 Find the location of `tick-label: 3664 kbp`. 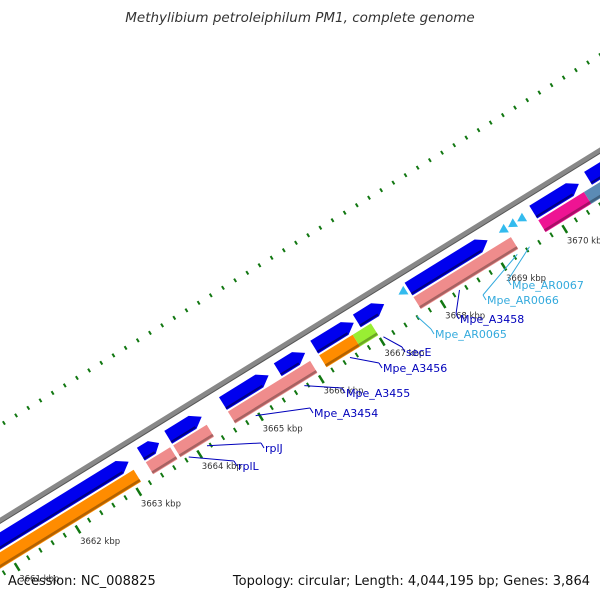

tick-label: 3664 kbp is located at coordinates (222, 467).